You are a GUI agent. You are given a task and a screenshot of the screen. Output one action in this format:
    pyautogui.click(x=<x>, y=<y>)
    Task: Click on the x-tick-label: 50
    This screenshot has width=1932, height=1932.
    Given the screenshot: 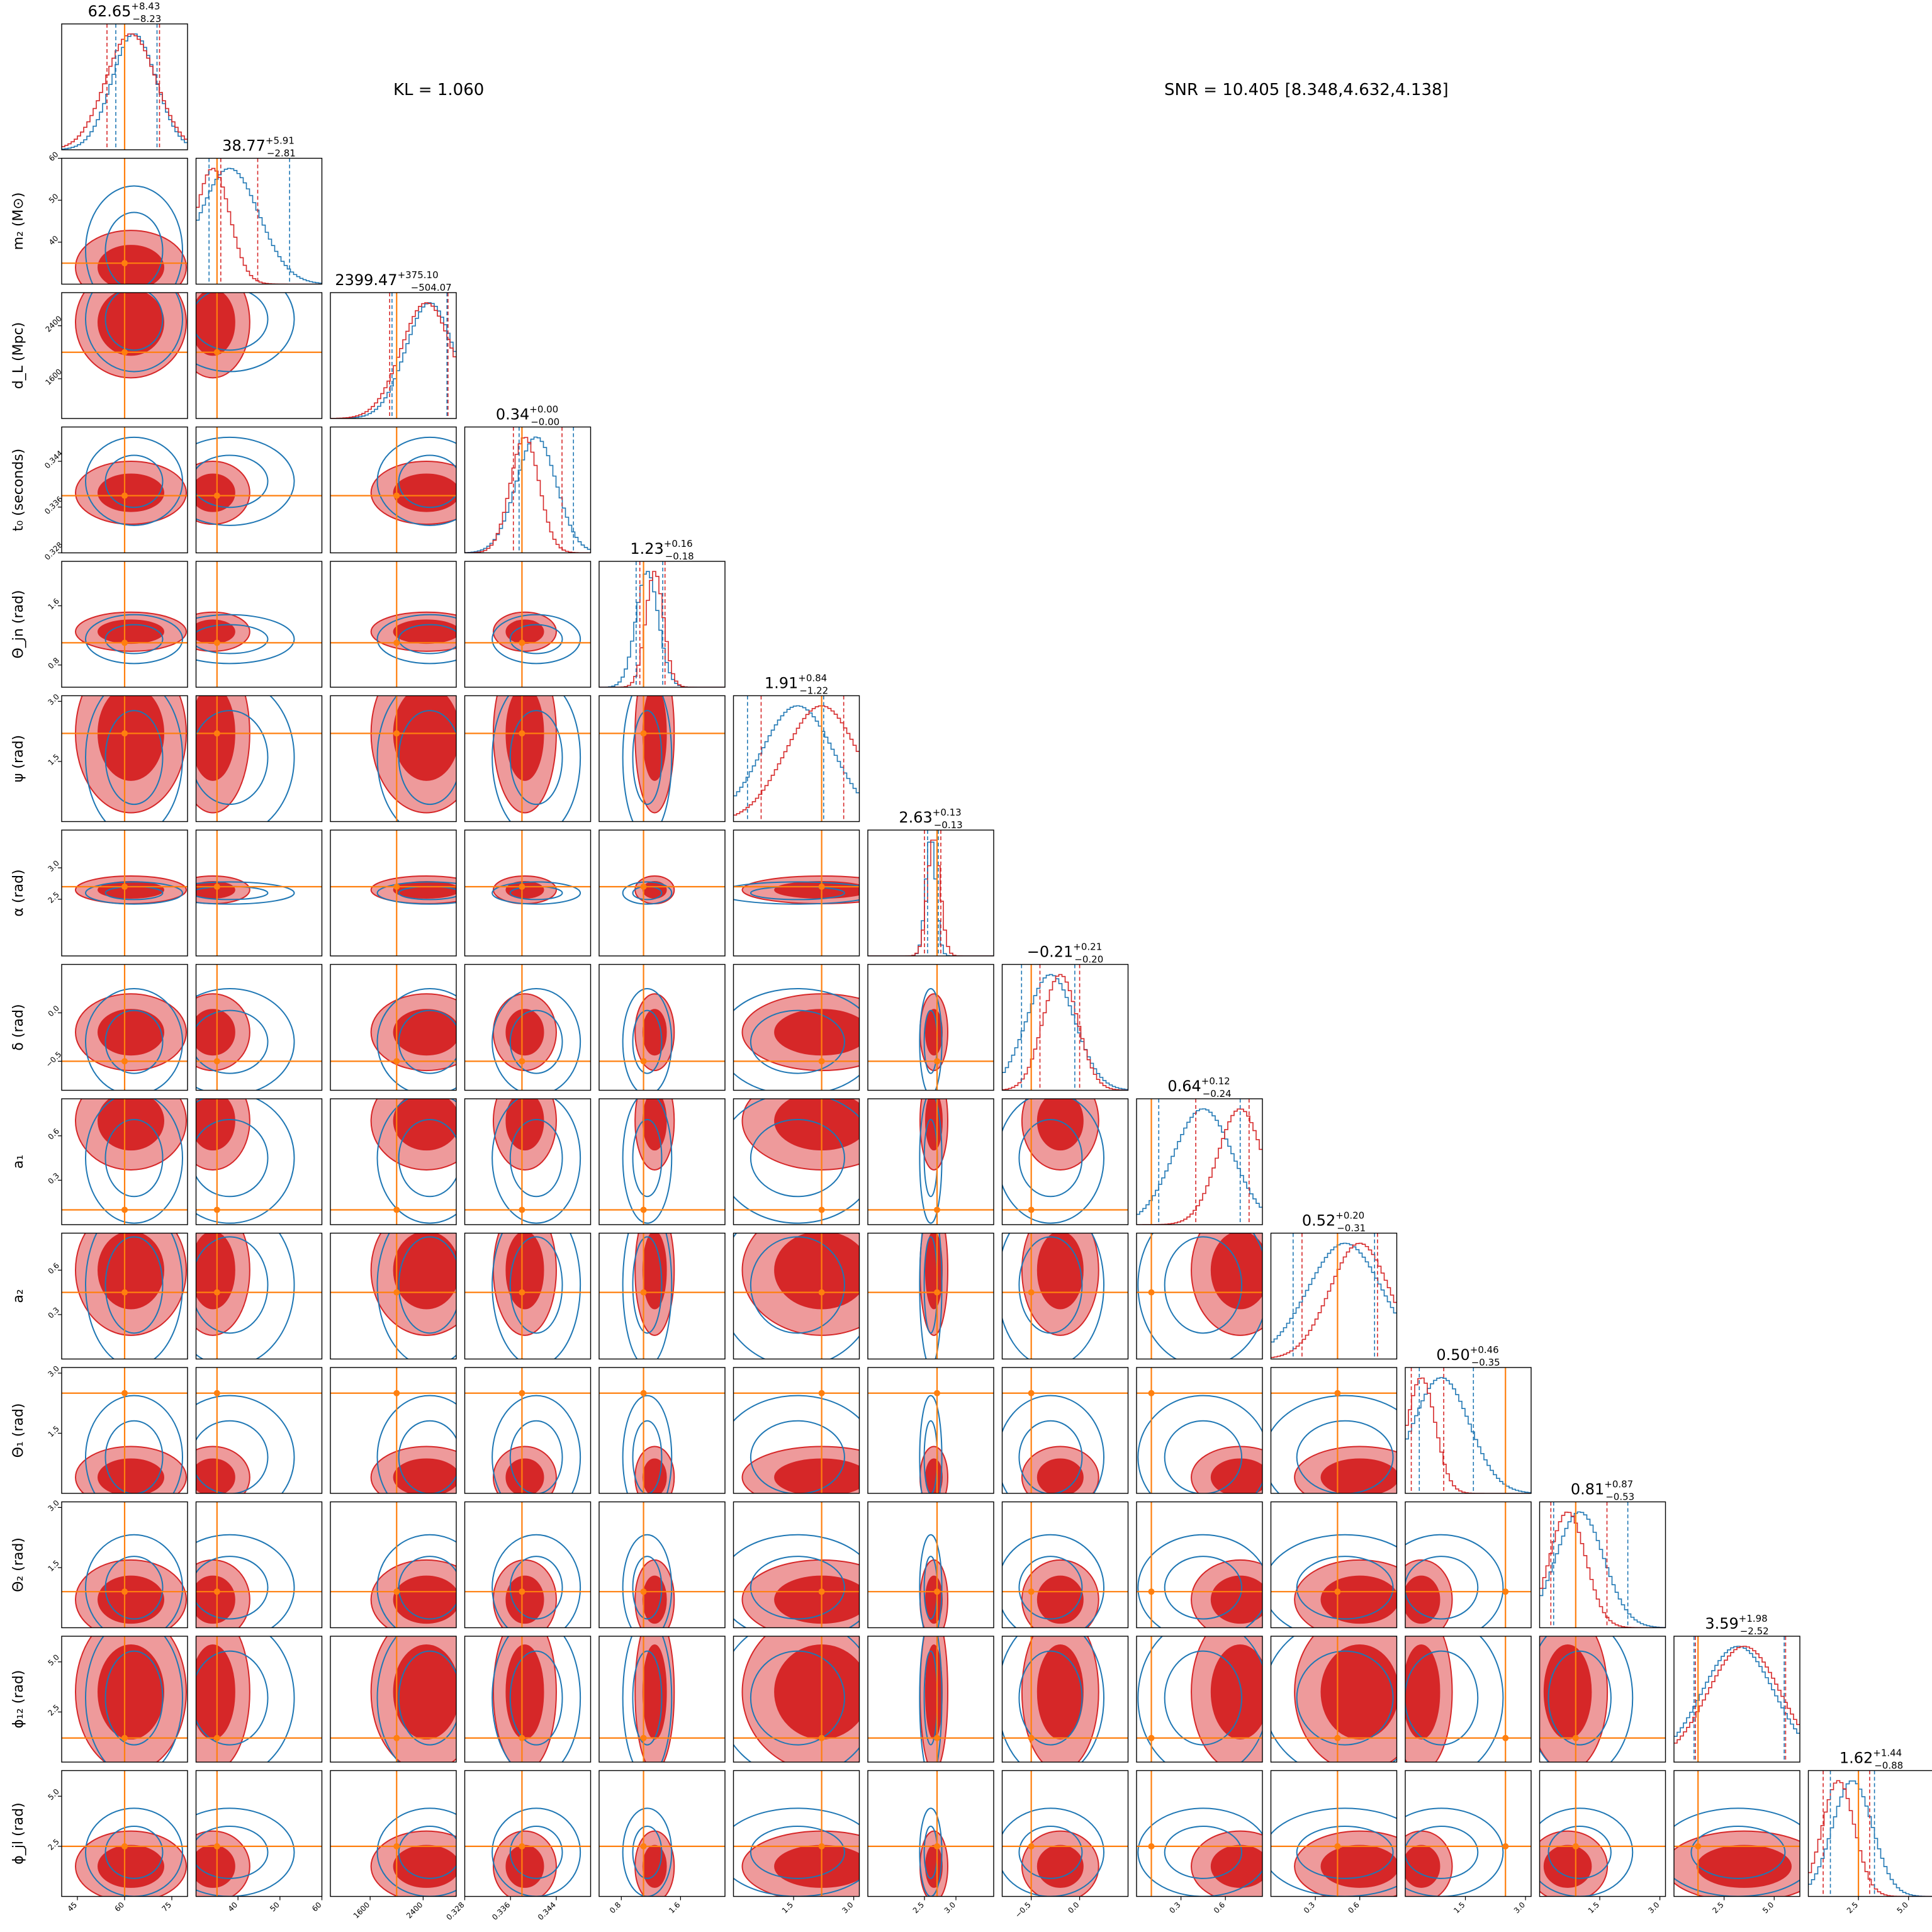 What is the action you would take?
    pyautogui.click(x=274, y=1907)
    